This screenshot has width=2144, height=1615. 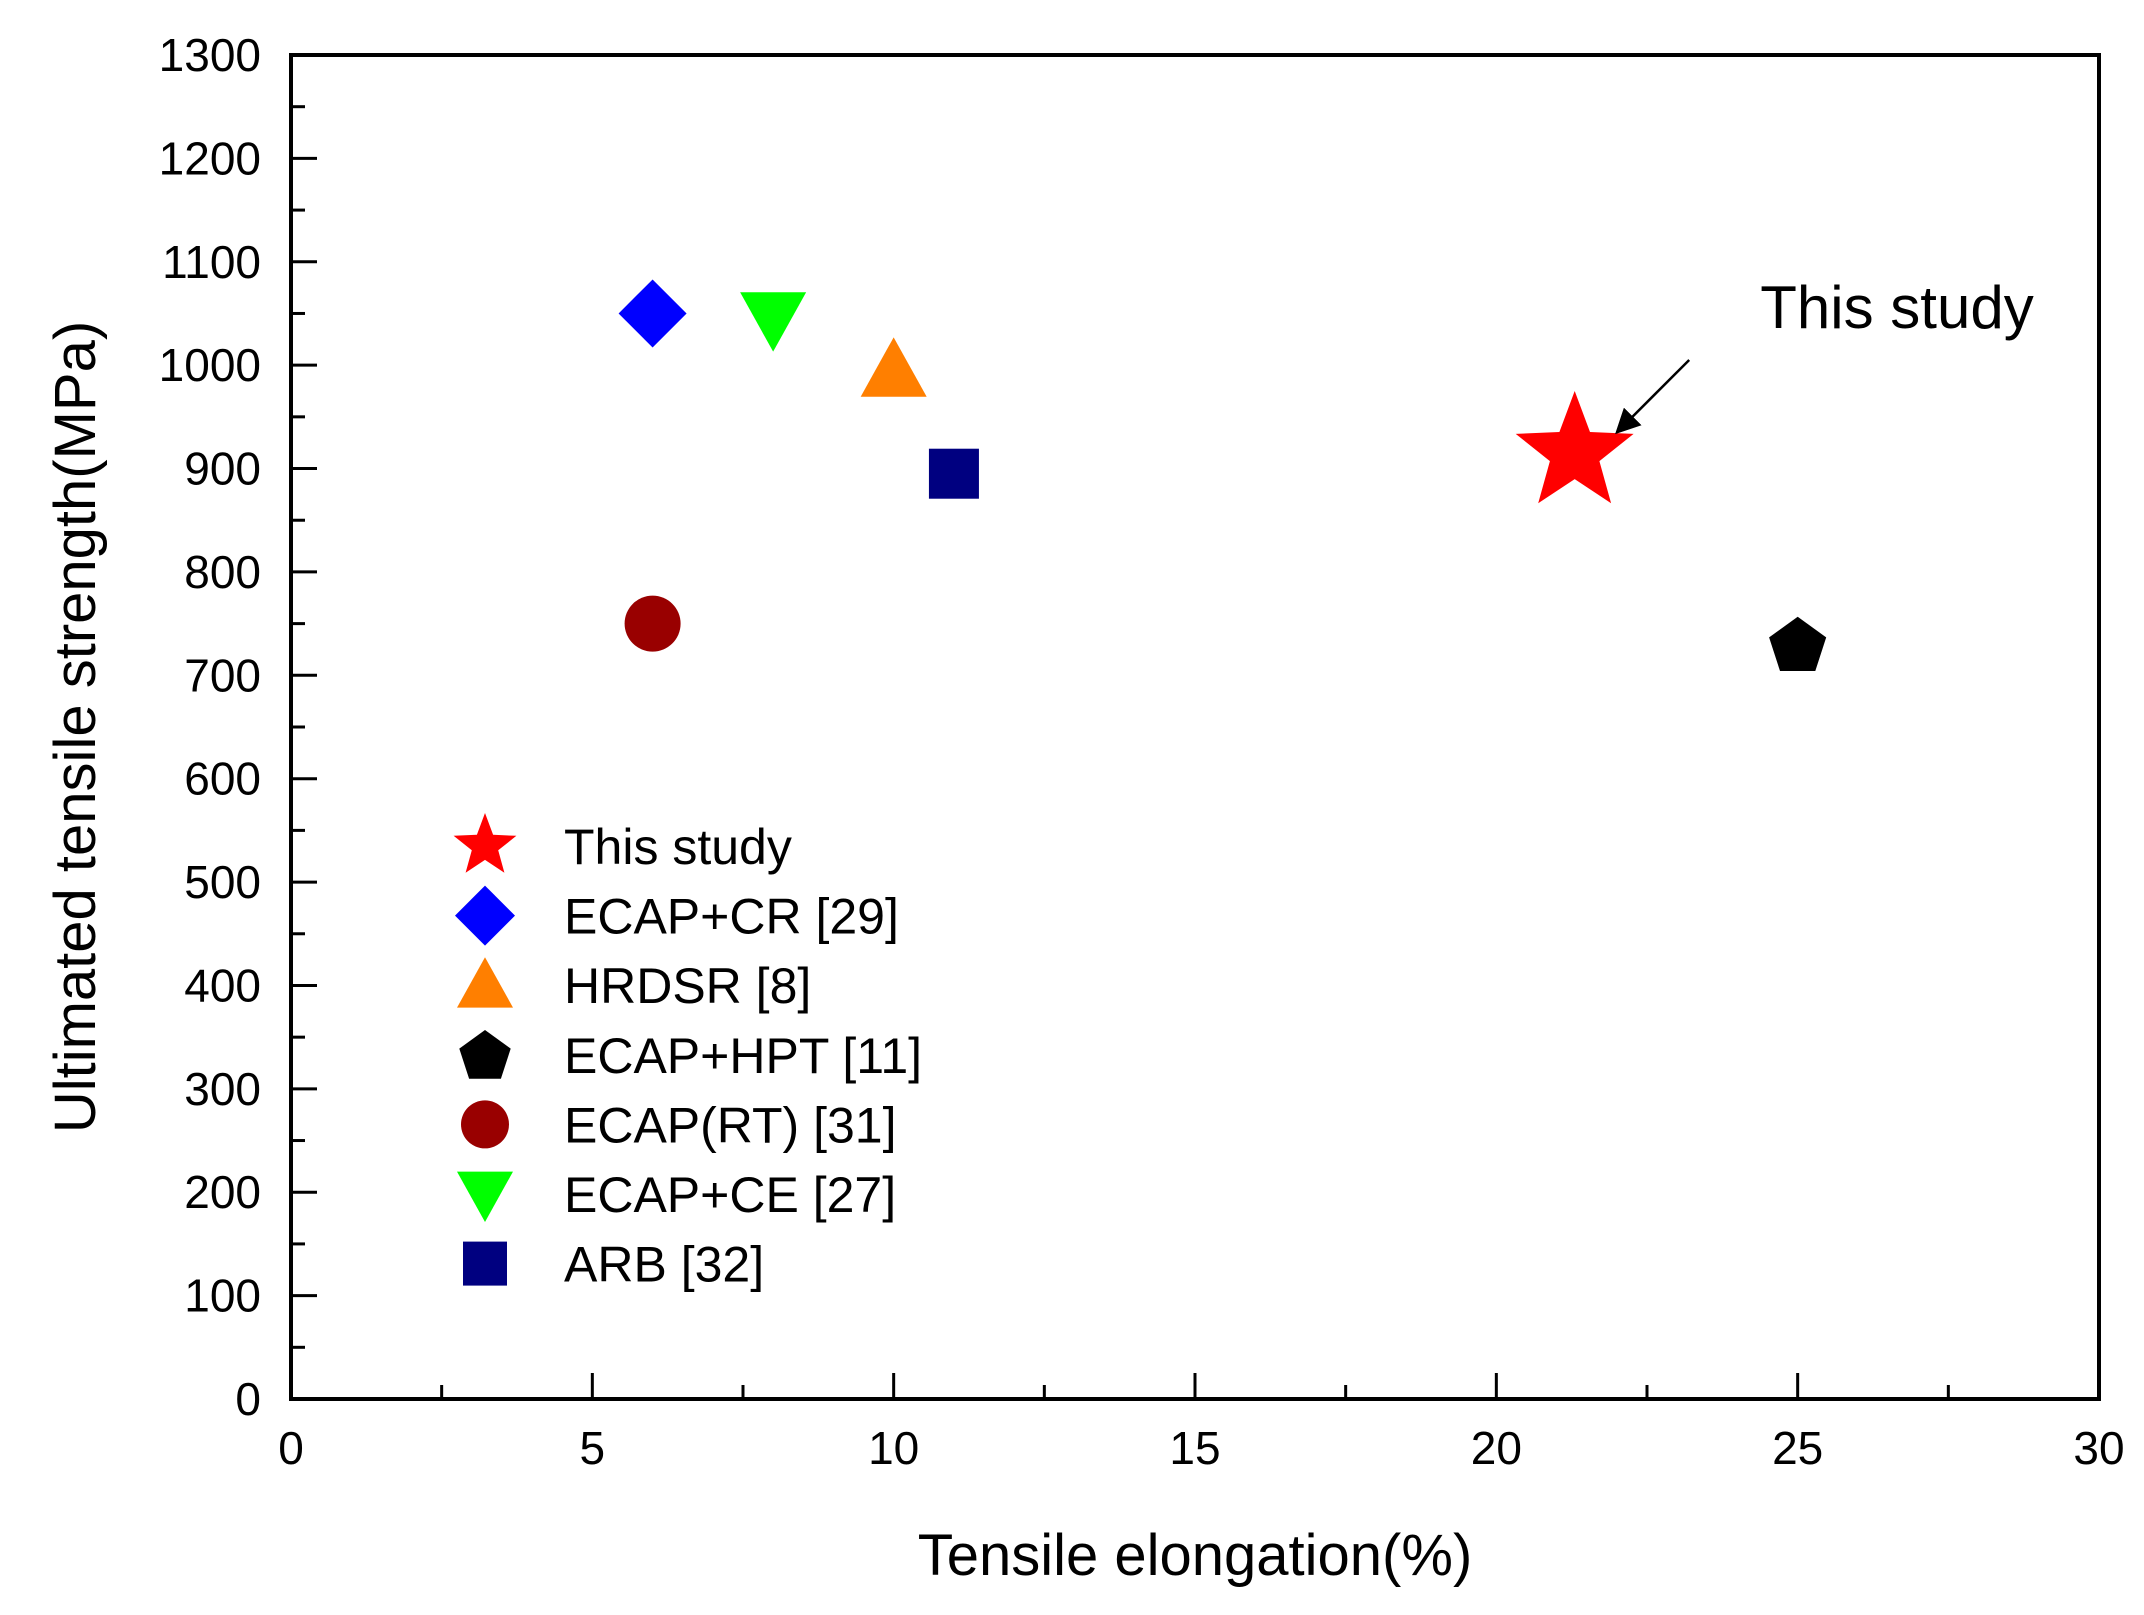 What do you see at coordinates (664, 1265) in the screenshot?
I see `legend-label: ARB [32]` at bounding box center [664, 1265].